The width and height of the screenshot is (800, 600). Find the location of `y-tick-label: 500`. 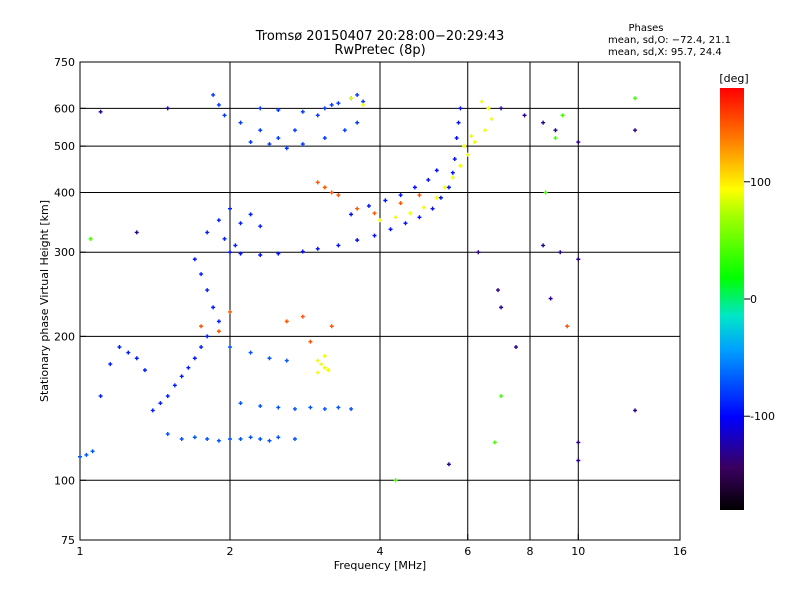

y-tick-label: 500 is located at coordinates (64, 146).